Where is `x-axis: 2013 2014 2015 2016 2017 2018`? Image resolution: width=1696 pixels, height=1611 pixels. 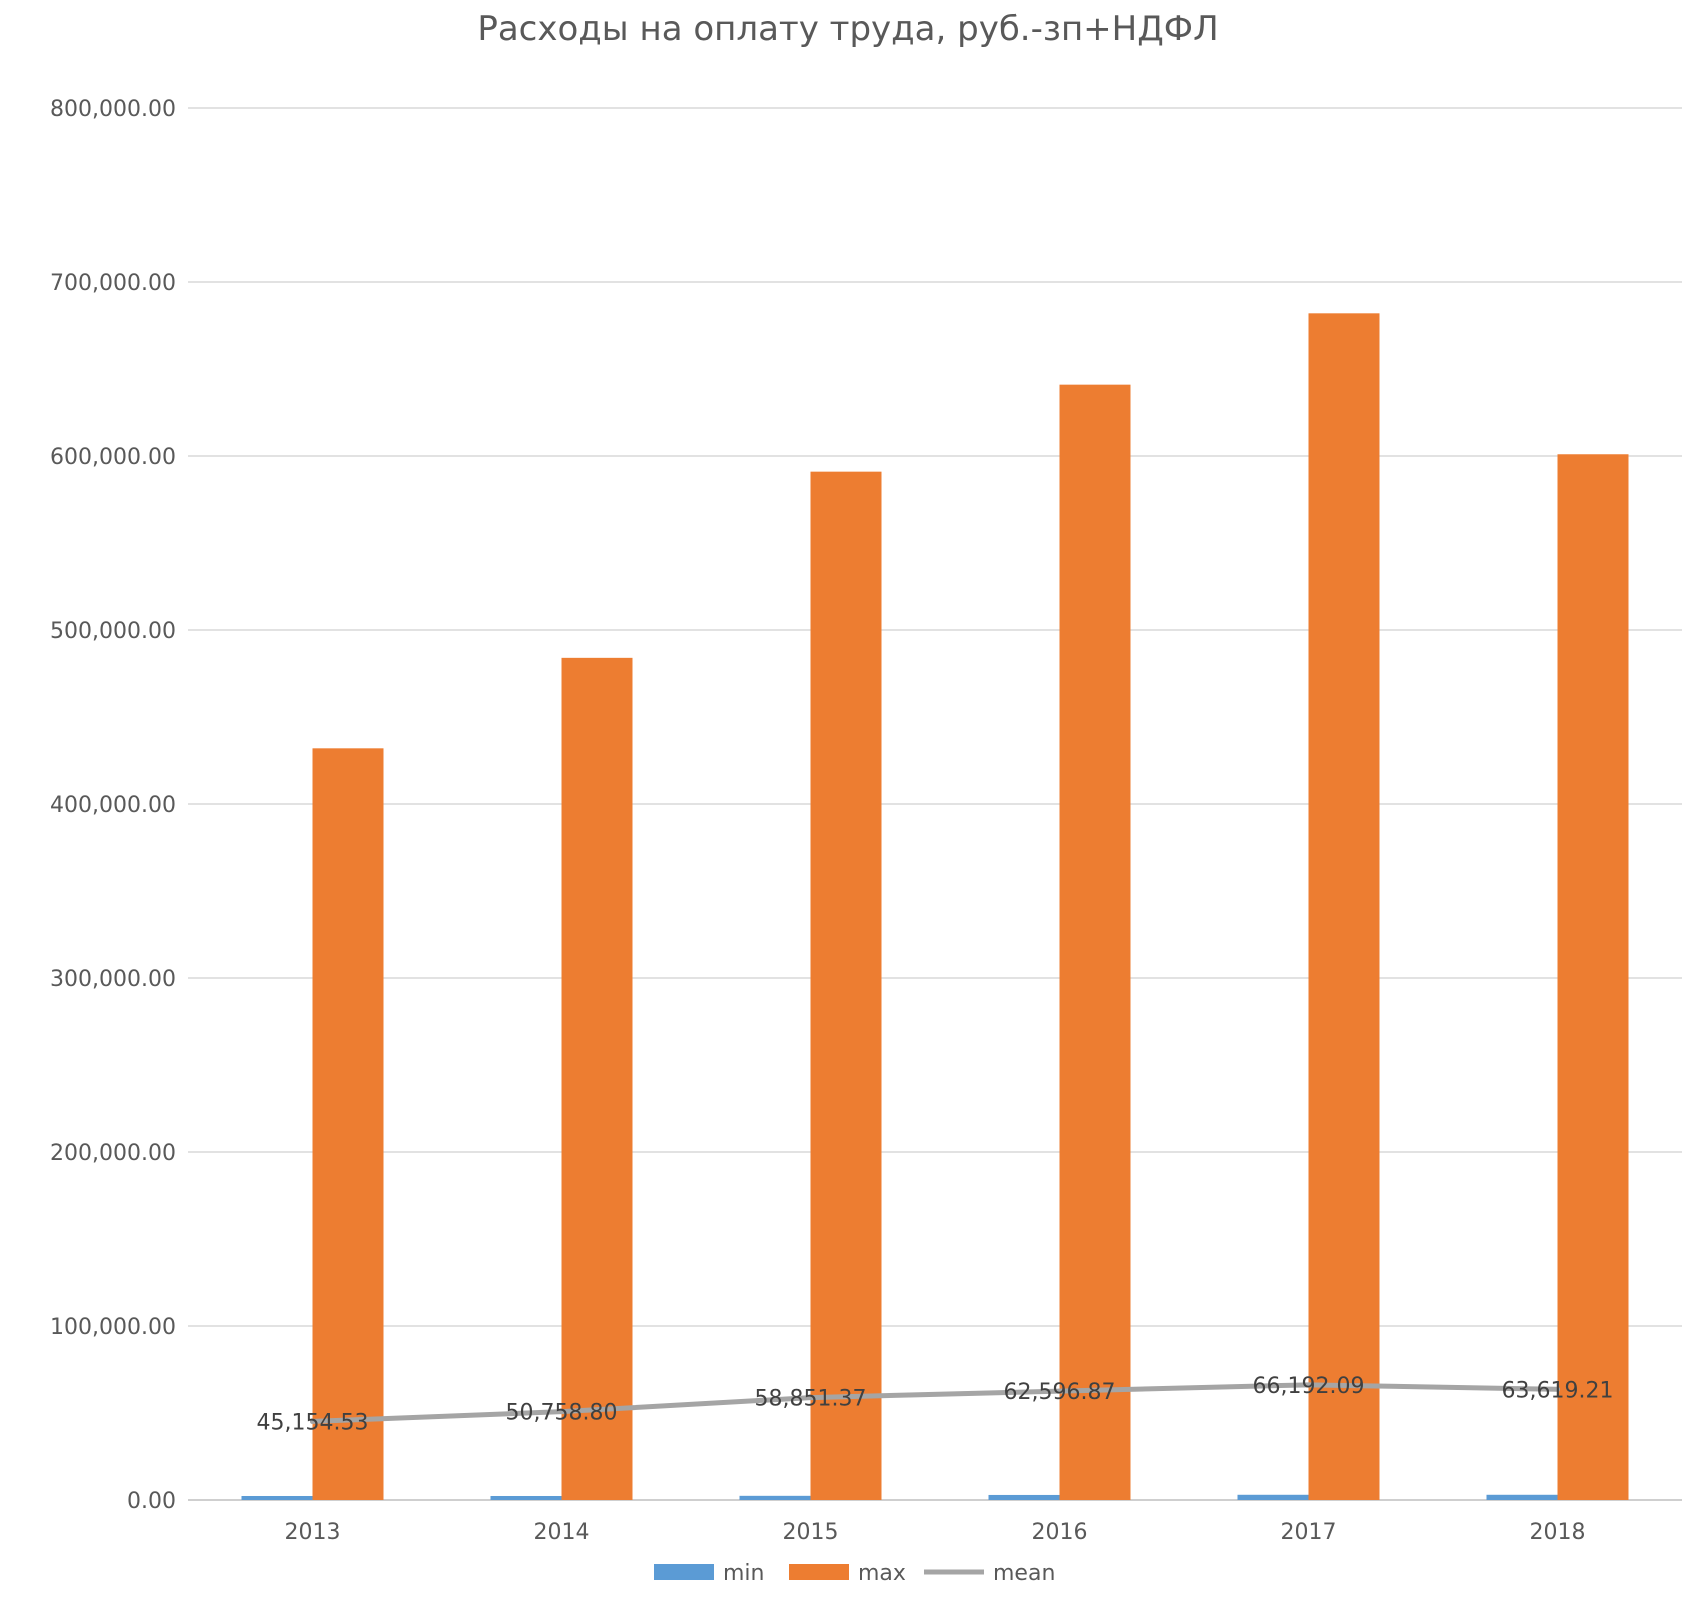 x-axis: 2013 2014 2015 2016 2017 2018 is located at coordinates (935, 1532).